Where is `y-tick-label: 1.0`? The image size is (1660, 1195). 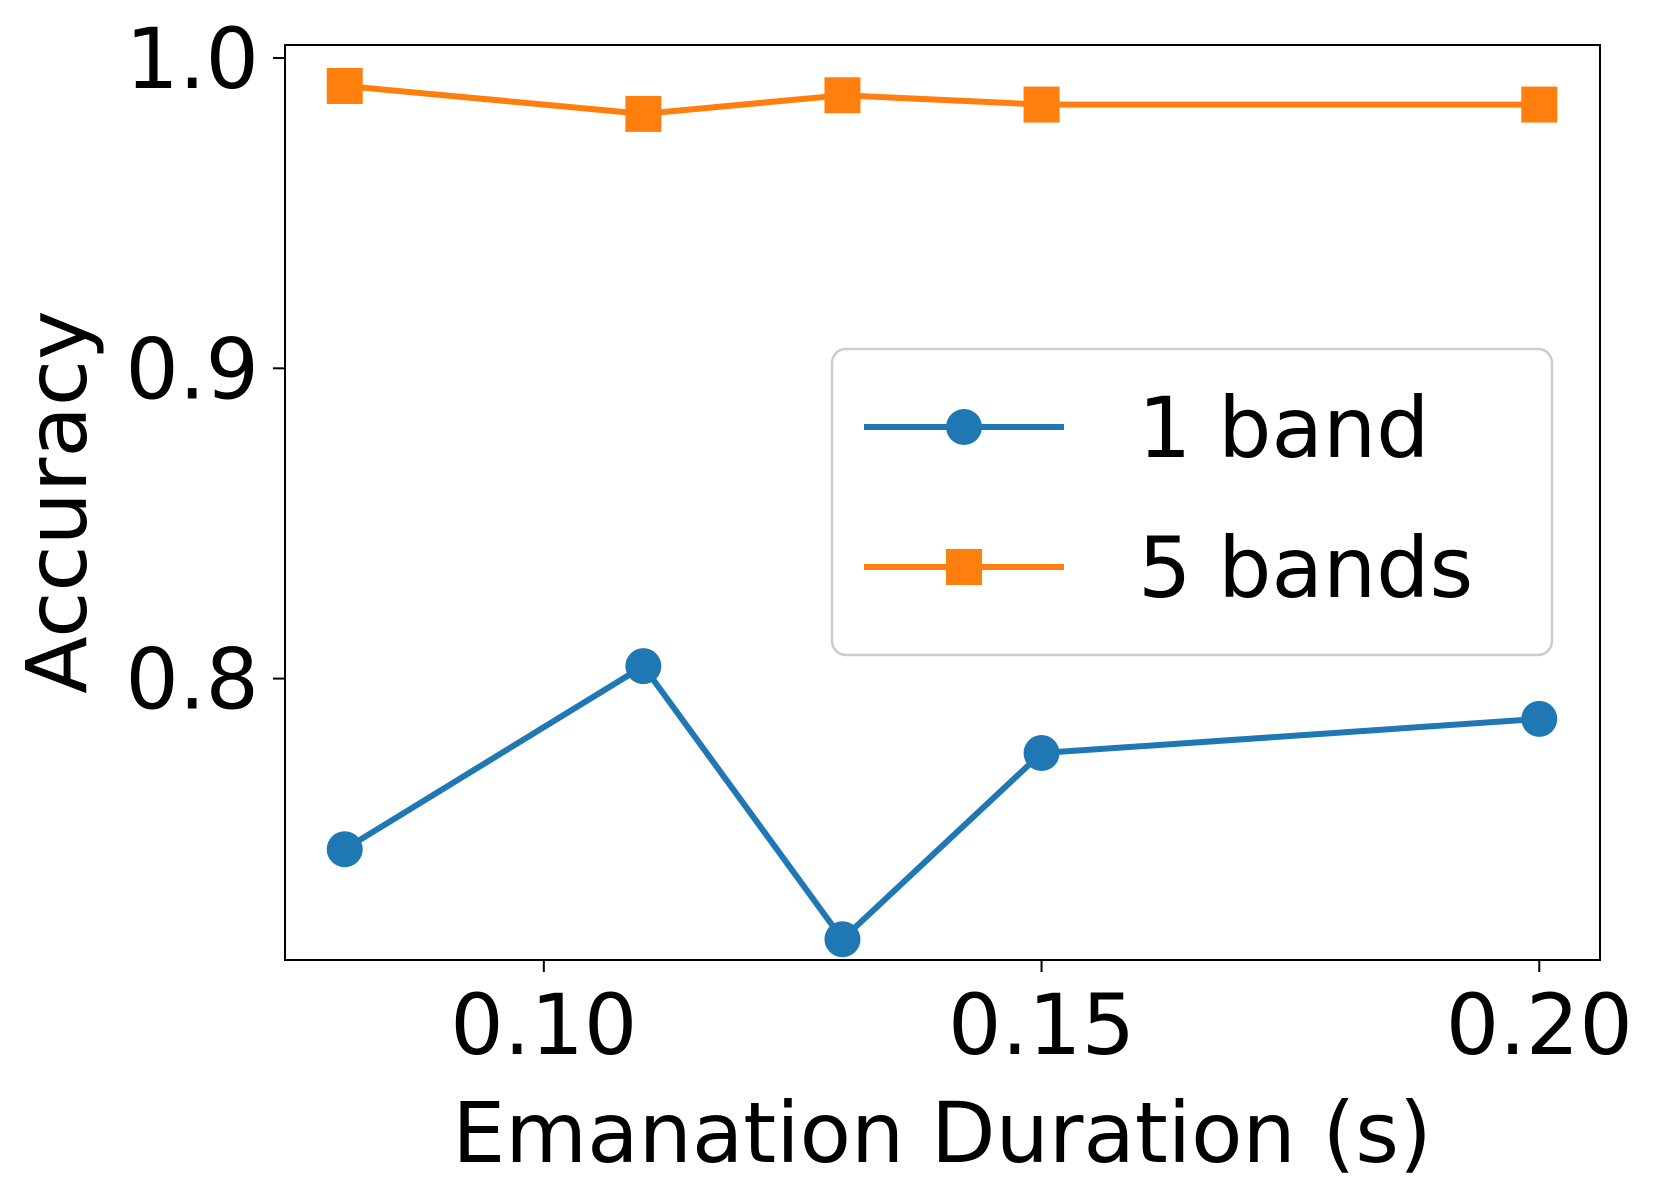 y-tick-label: 1.0 is located at coordinates (192, 59).